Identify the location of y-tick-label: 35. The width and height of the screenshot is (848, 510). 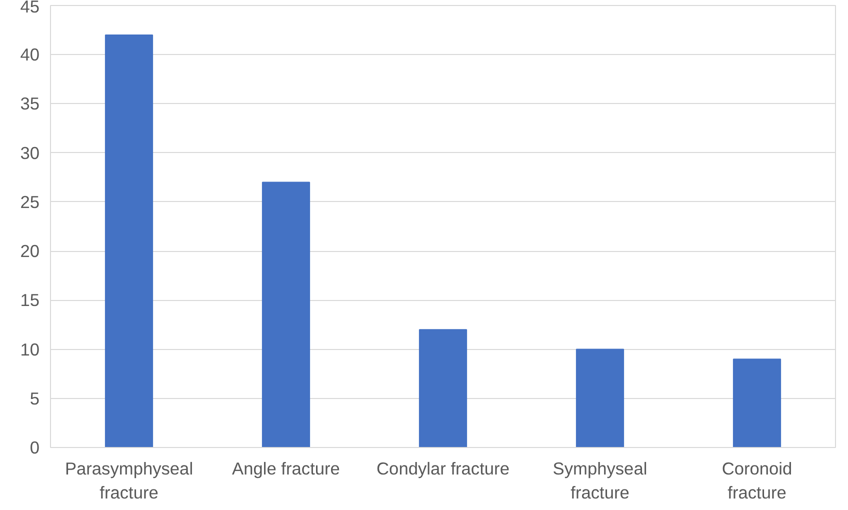
(30, 104).